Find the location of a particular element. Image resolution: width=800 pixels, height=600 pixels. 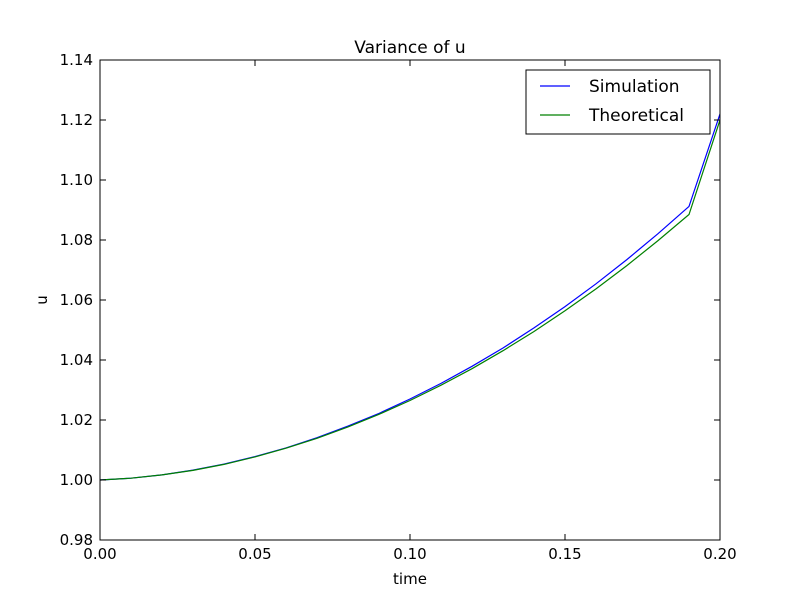

legend: Simulation Theoretical is located at coordinates (618, 102).